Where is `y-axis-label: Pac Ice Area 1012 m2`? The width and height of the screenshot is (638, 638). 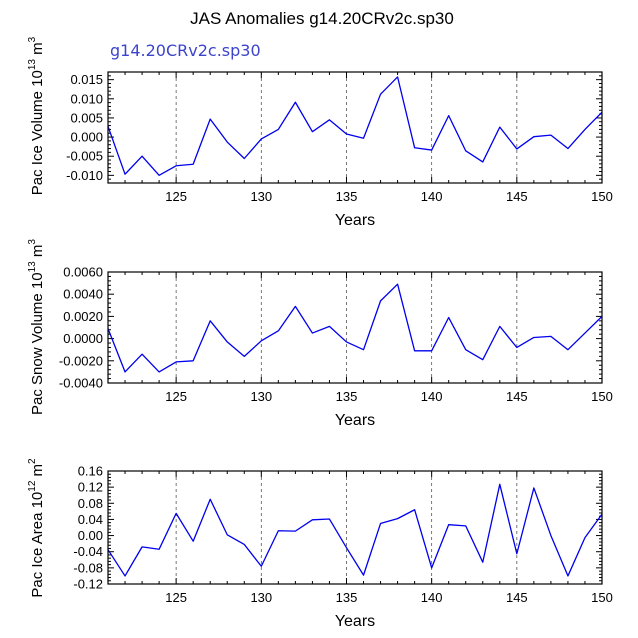
y-axis-label: Pac Ice Area 1012 m2 is located at coordinates (36, 528).